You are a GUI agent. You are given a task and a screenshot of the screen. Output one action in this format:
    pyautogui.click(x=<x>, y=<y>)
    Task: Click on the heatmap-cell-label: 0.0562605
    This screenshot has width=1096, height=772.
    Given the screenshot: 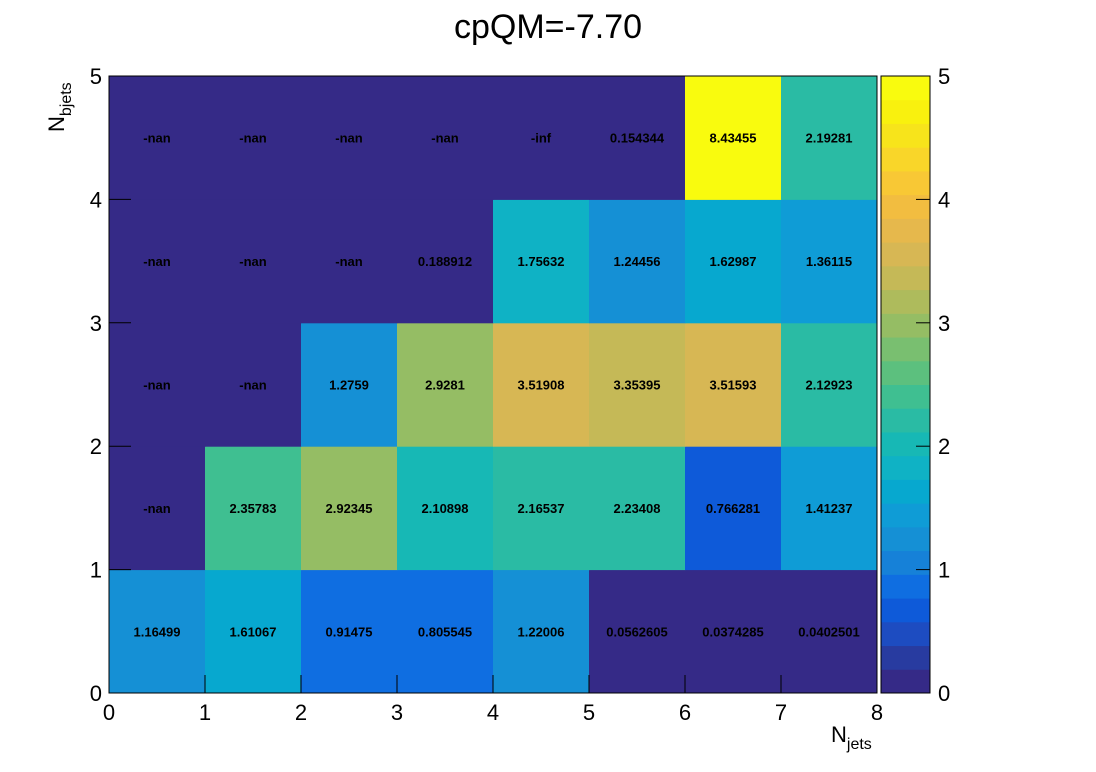 What is the action you would take?
    pyautogui.click(x=636, y=631)
    